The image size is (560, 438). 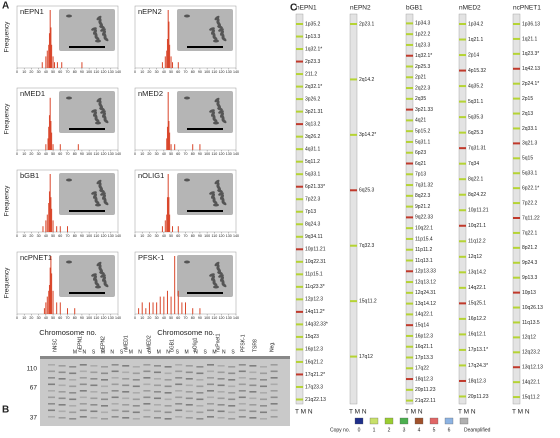 What do you see at coordinates (531, 218) in the screenshot?
I see `band-label: 7q11.22` at bounding box center [531, 218].